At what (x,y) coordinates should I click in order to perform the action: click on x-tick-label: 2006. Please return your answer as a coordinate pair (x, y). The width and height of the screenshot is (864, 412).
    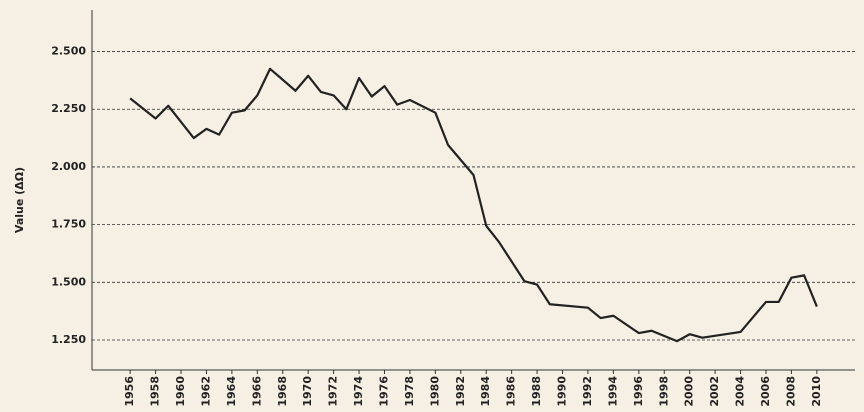
    Looking at the image, I should click on (765, 391).